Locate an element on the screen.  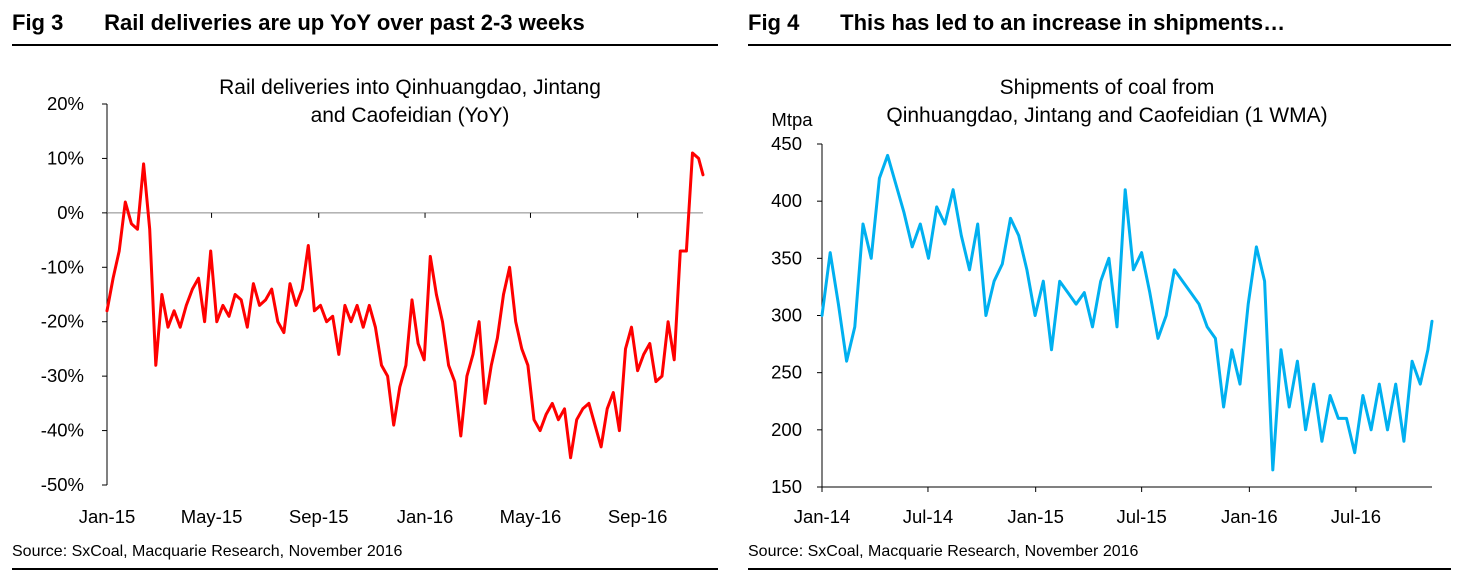
y-tick-label: 250 is located at coordinates (786, 372).